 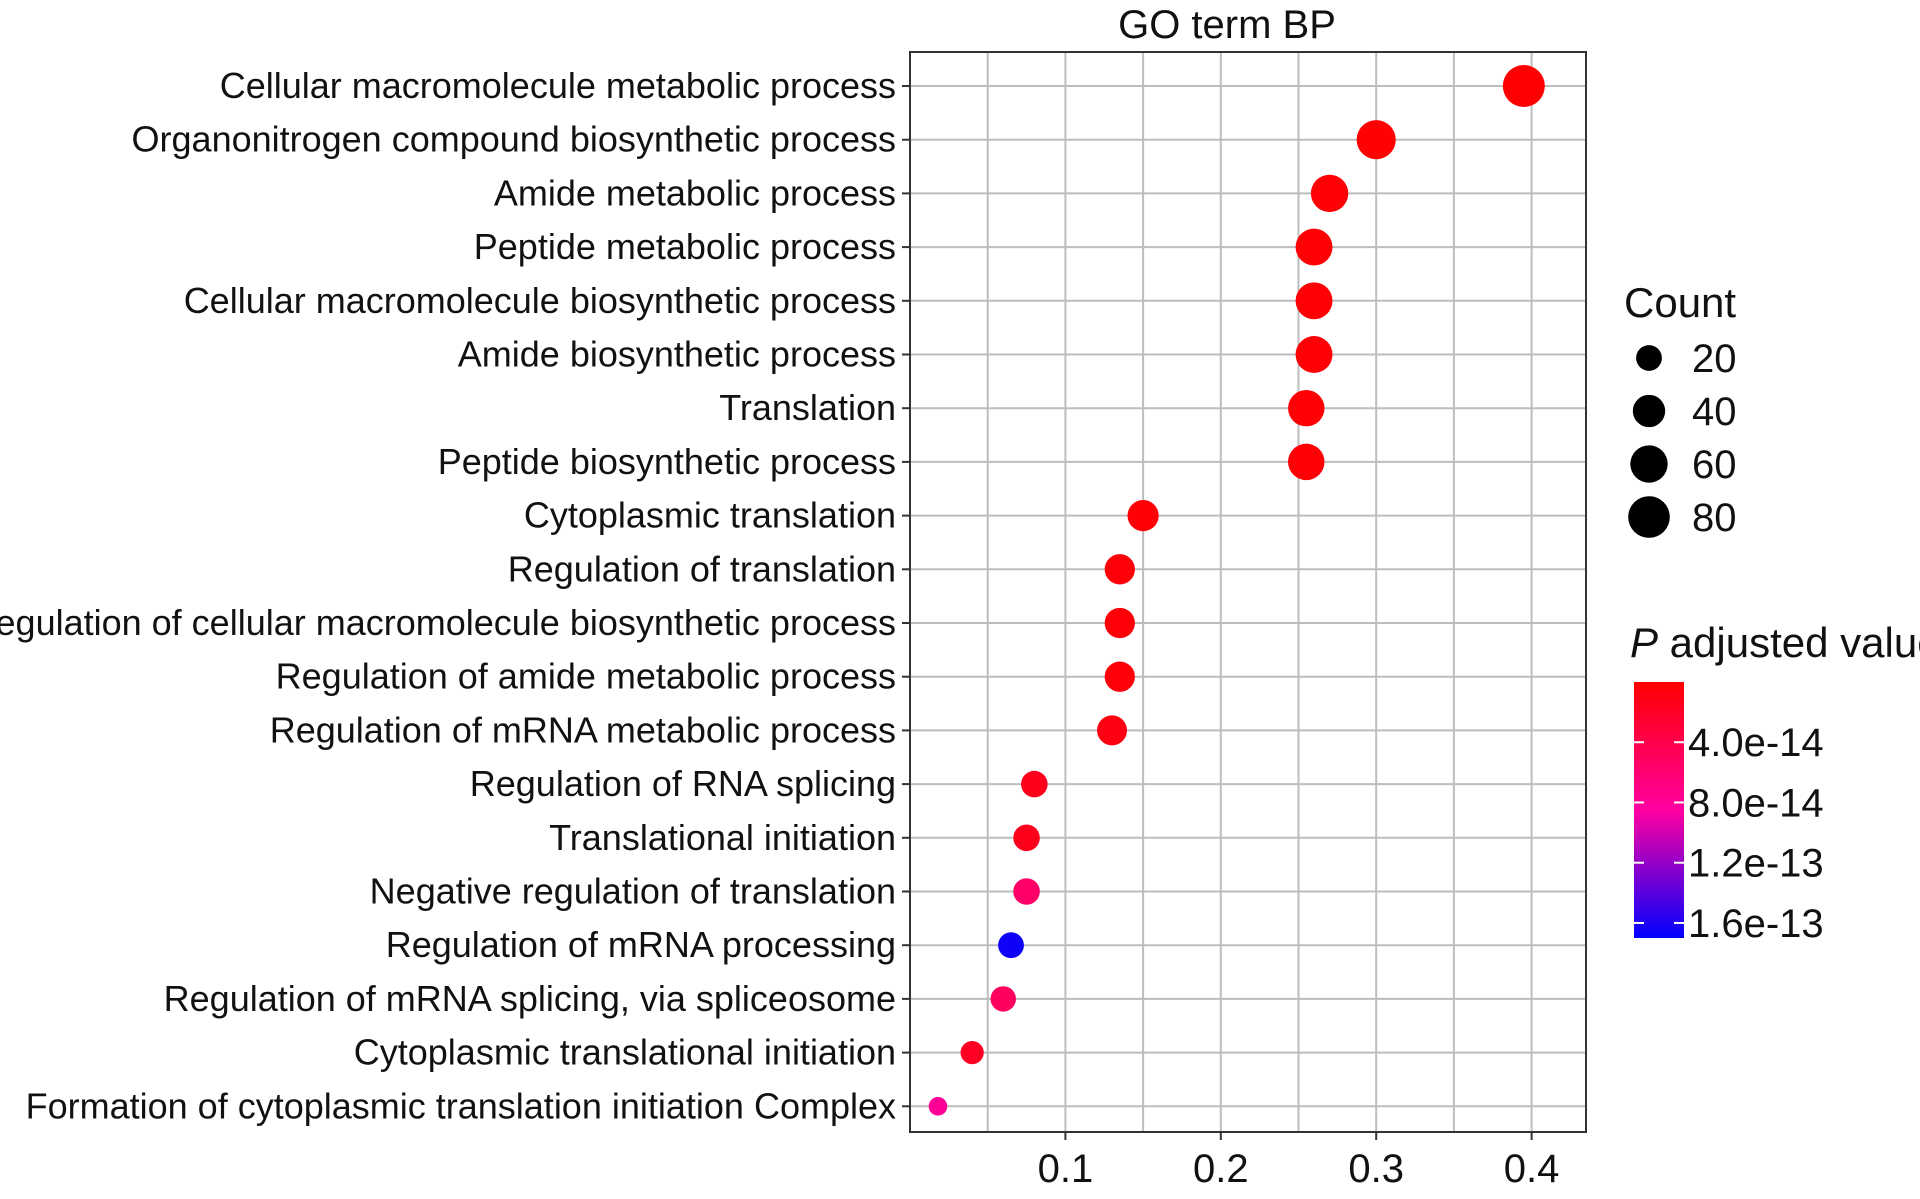 What do you see at coordinates (1756, 803) in the screenshot?
I see `p-adjusted-legend-label: 8.0e-14` at bounding box center [1756, 803].